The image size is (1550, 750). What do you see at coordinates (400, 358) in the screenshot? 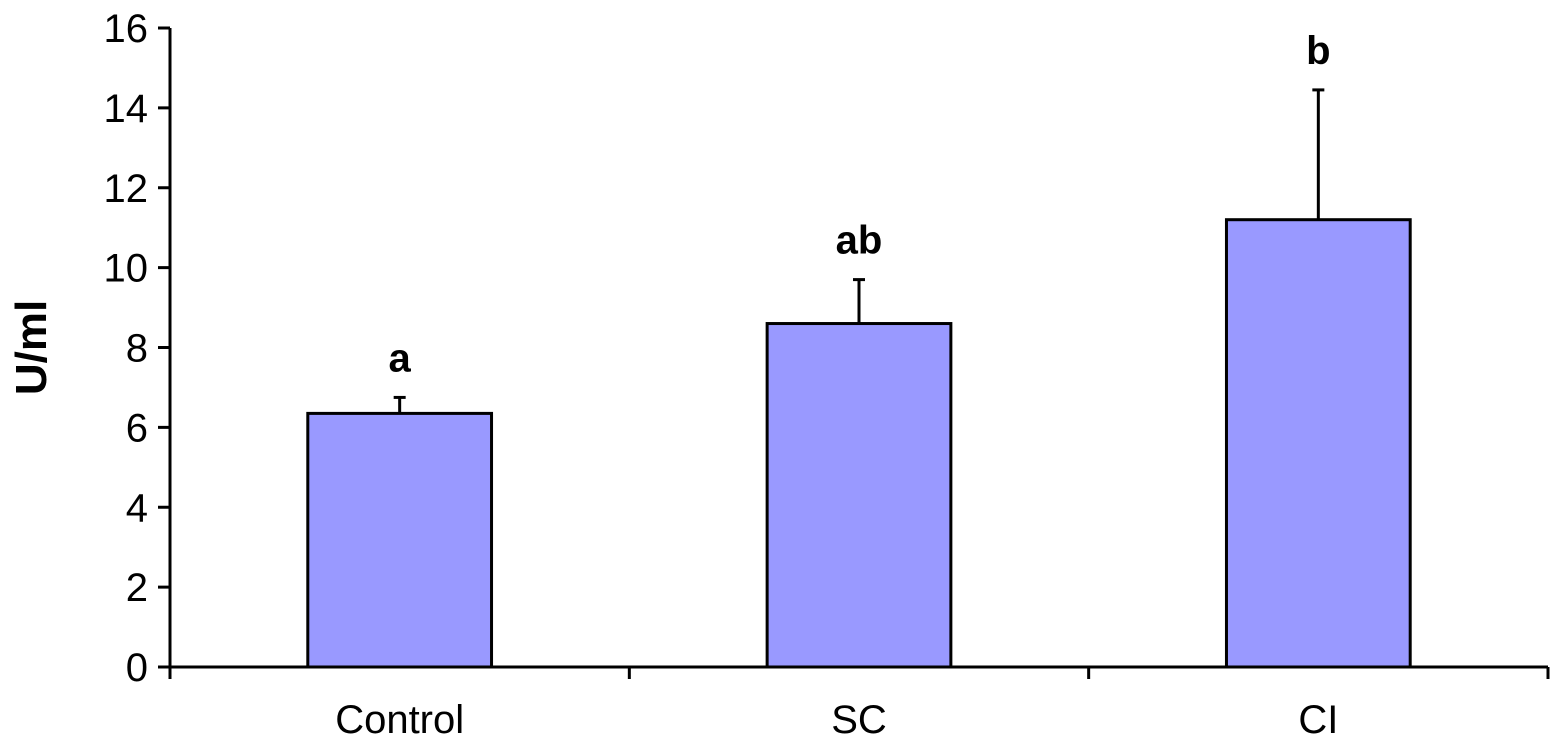
I see `significance-label: a` at bounding box center [400, 358].